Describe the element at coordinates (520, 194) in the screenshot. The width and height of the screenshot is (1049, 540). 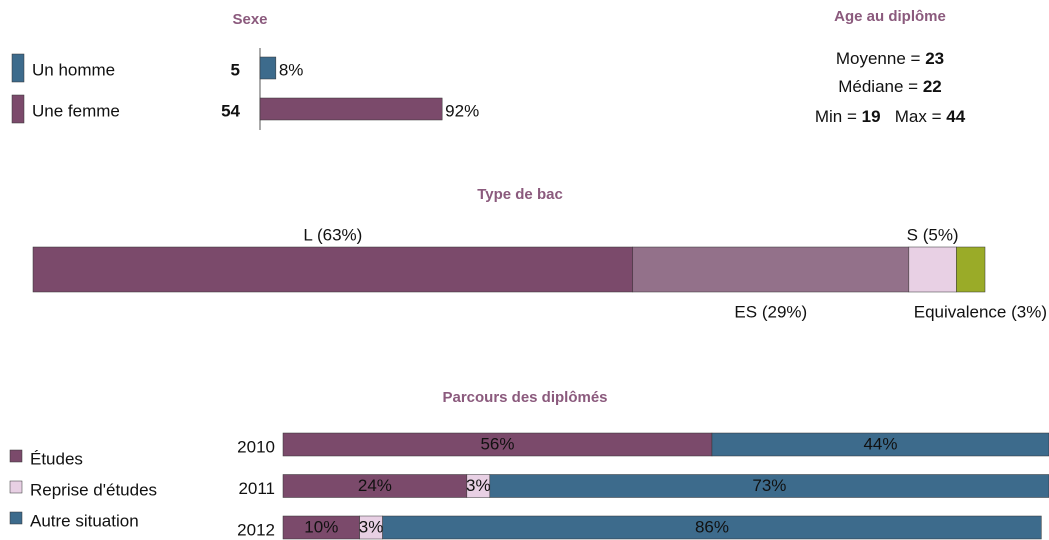
I see `chart-title: Type de bac` at that location.